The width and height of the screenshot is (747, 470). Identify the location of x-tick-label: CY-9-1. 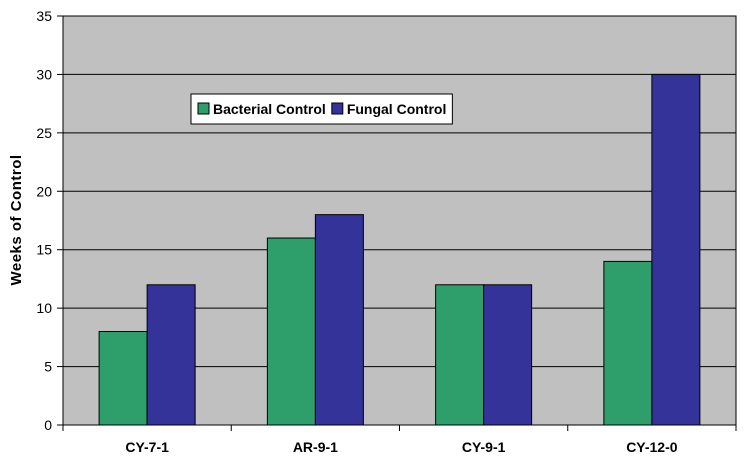
(484, 447).